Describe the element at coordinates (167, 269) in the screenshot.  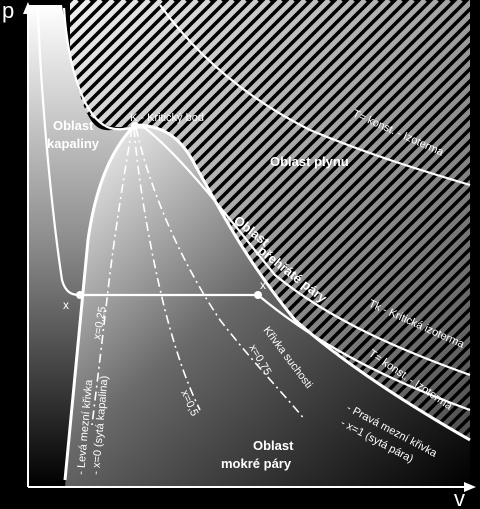
I see `x05-line` at that location.